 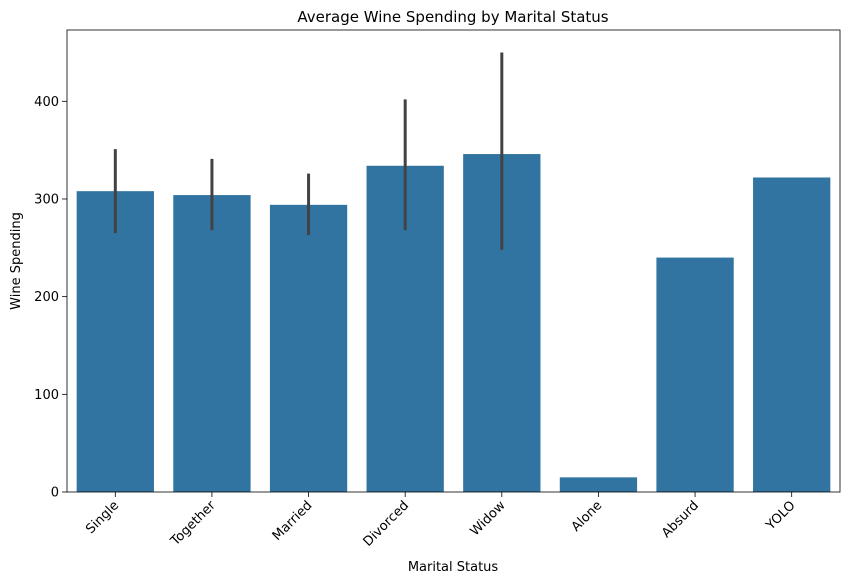 I want to click on x-tick-label-single: Single, so click(x=102, y=517).